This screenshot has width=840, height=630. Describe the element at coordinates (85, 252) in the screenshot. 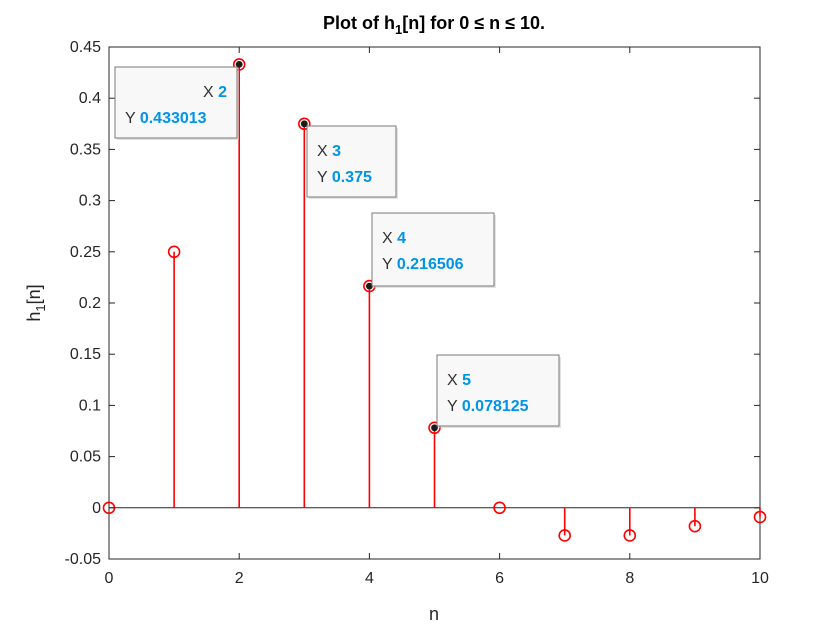

I see `y-tick-label: 0.25` at that location.